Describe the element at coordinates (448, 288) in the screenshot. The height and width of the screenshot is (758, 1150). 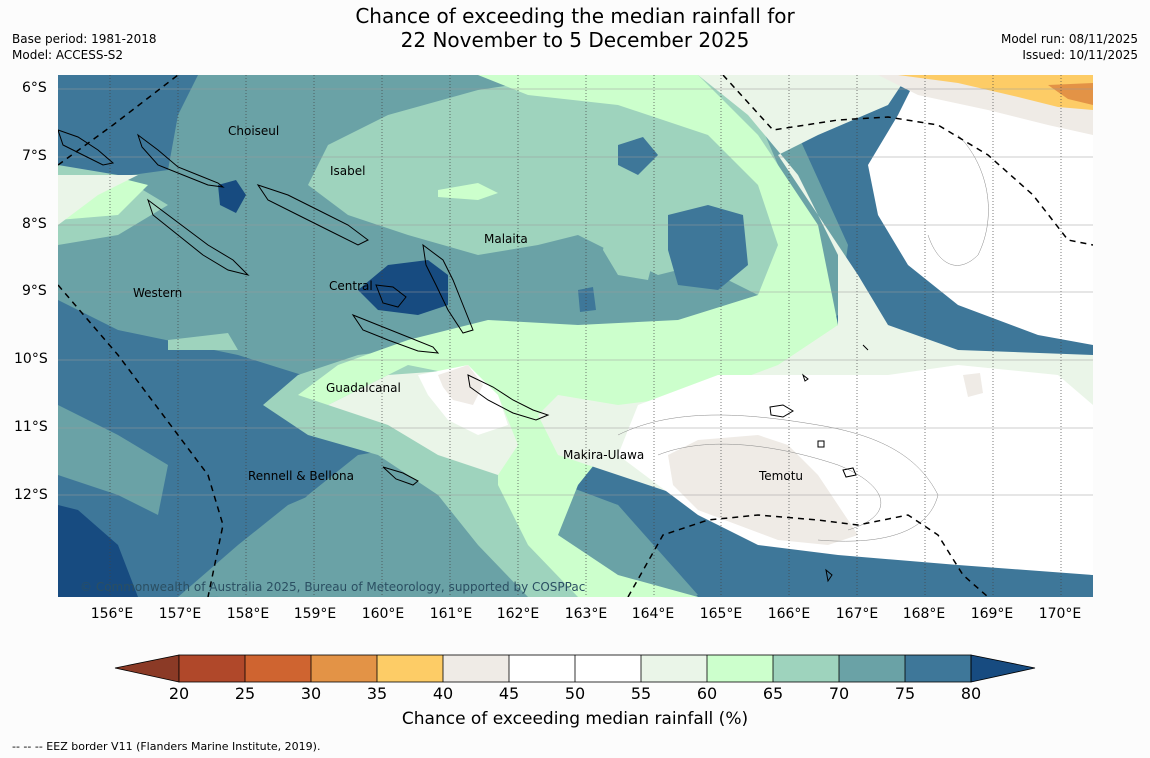
I see `malaita-coast` at that location.